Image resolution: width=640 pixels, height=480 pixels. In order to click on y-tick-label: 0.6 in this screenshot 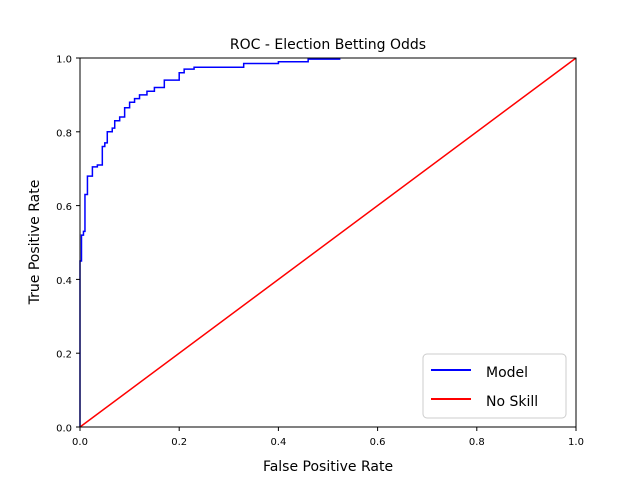, I will do `click(64, 207)`.